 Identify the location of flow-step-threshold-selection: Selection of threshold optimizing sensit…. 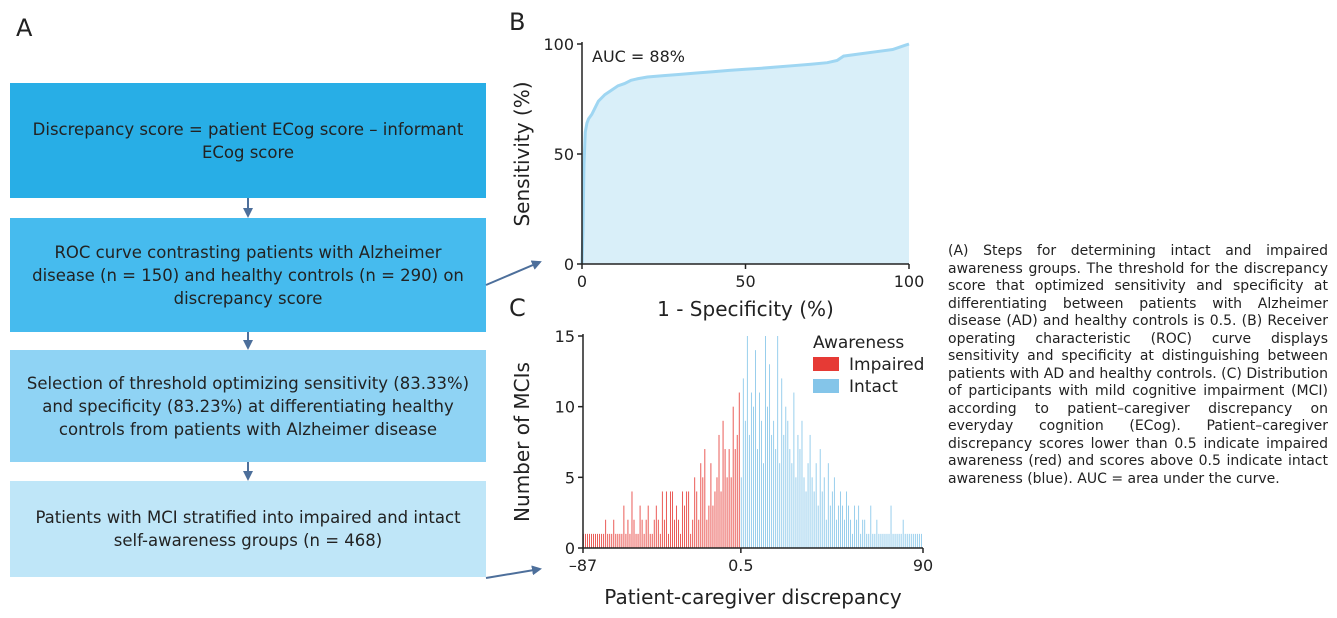
(248, 406).